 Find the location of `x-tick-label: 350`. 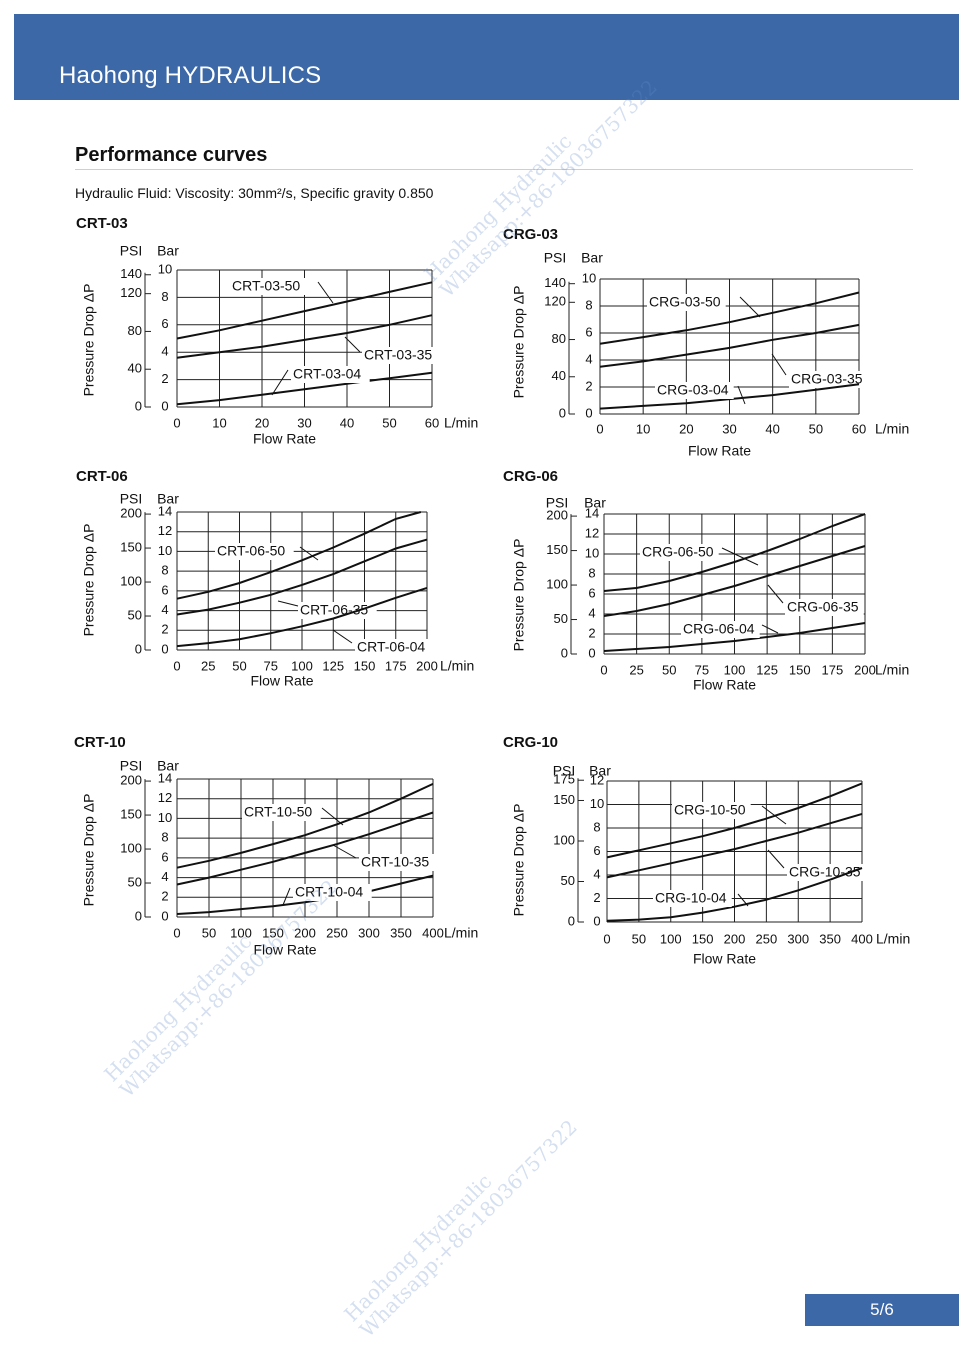

x-tick-label: 350 is located at coordinates (830, 938).